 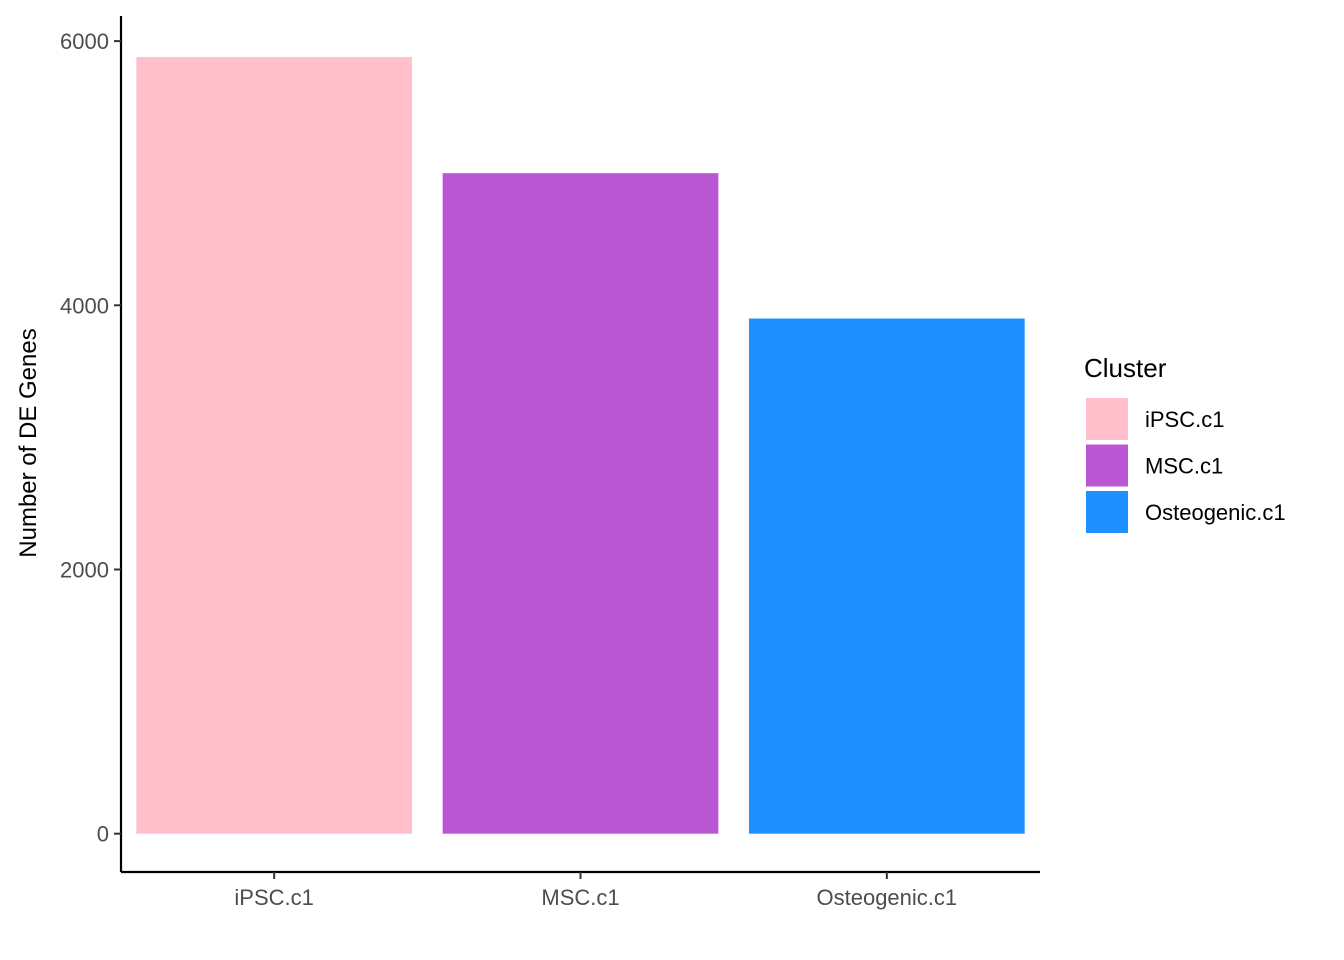 What do you see at coordinates (273, 897) in the screenshot?
I see `x-tick-label: iPSC.c1` at bounding box center [273, 897].